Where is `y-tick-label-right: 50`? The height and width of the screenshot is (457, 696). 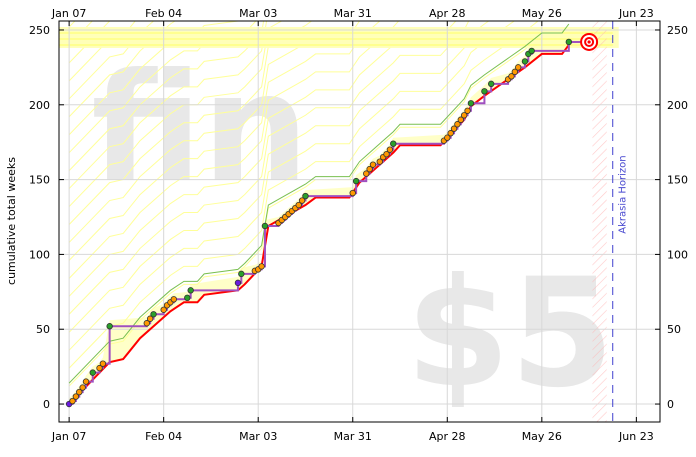 y-tick-label-right: 50 is located at coordinates (674, 329).